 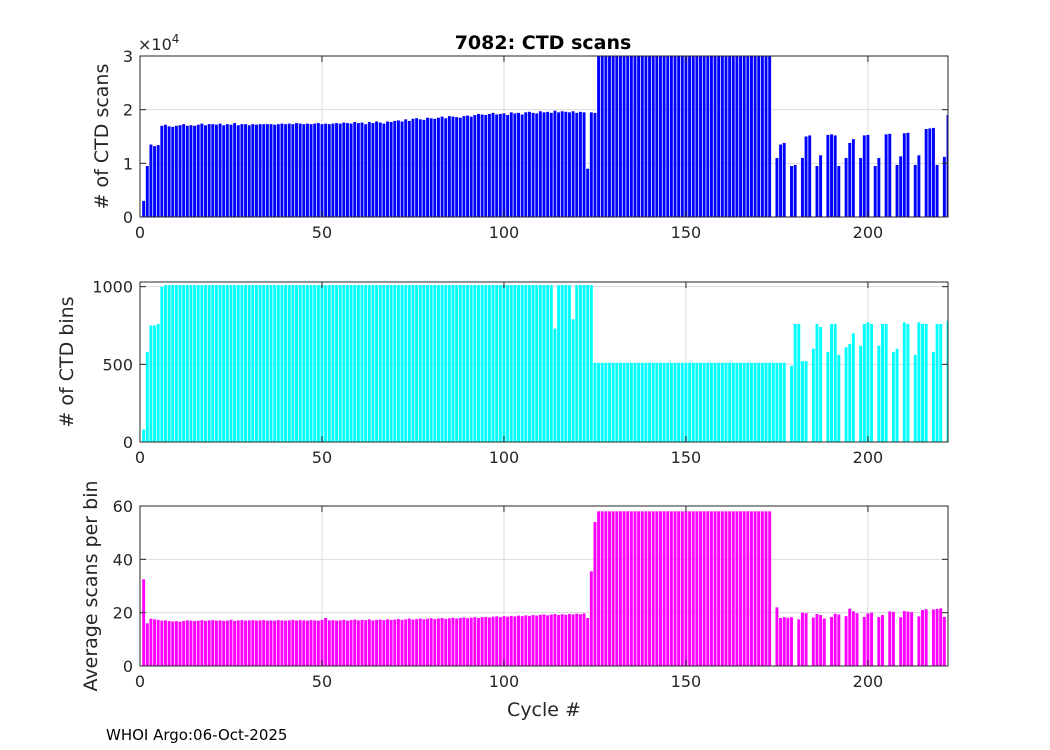 What do you see at coordinates (128, 163) in the screenshot?
I see `y-tick-label: 1` at bounding box center [128, 163].